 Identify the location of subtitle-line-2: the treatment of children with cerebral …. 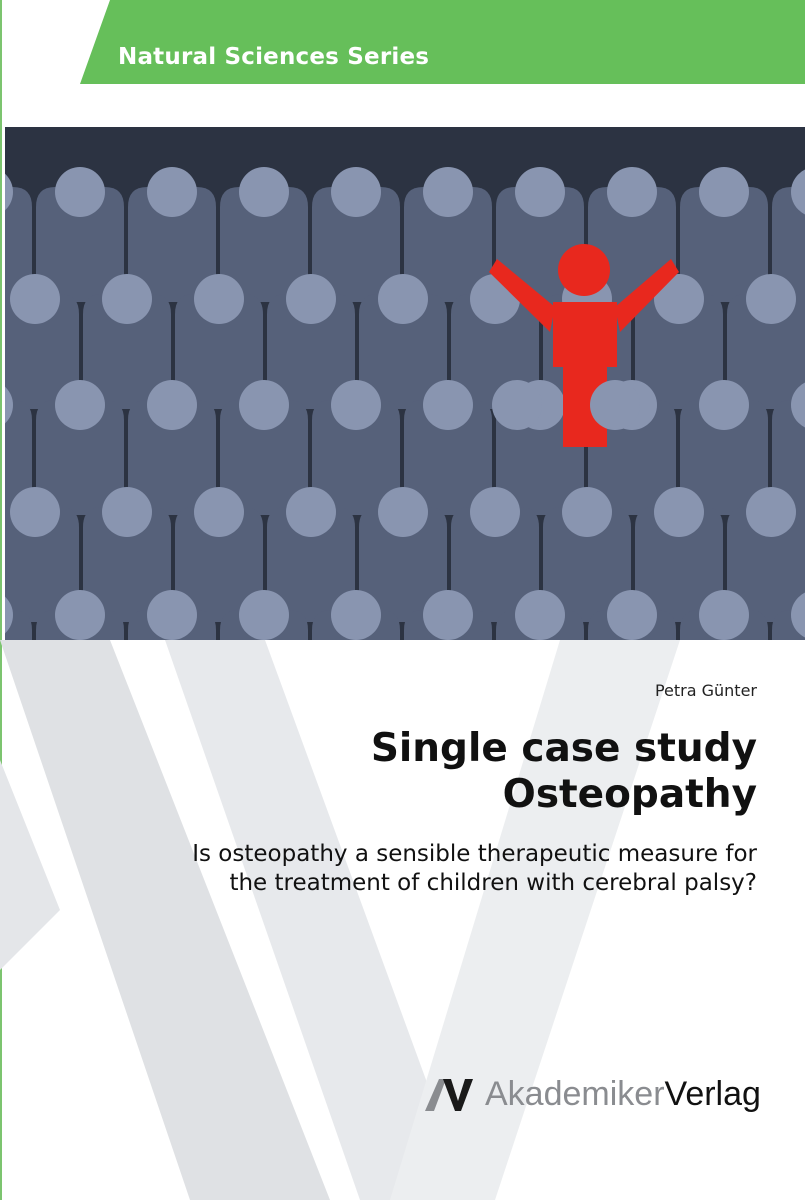
(493, 883).